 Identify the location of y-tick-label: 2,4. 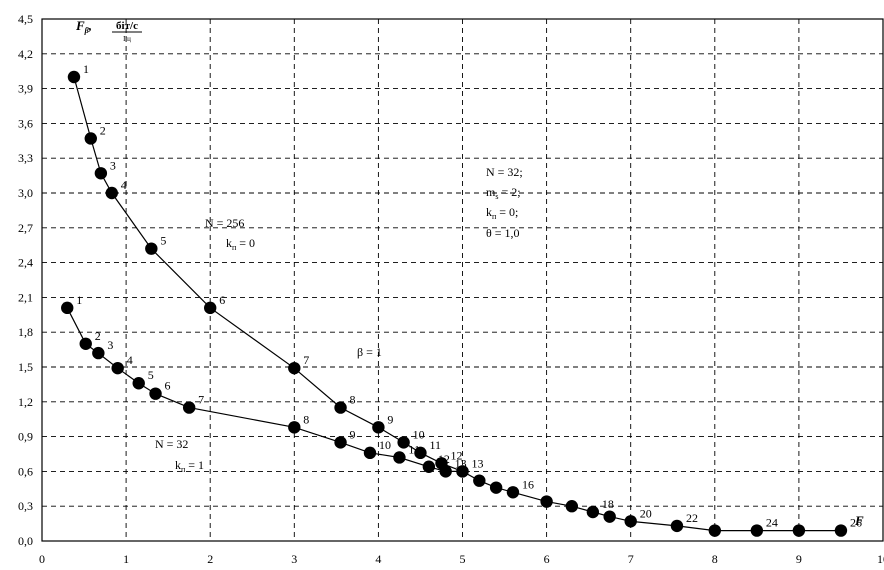
(25, 263).